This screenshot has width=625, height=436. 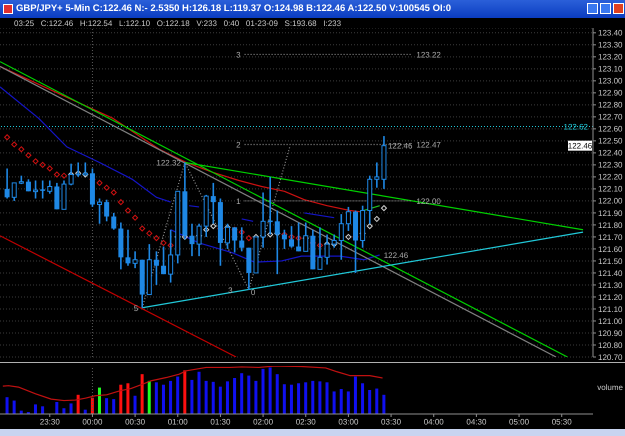 What do you see at coordinates (135, 422) in the screenshot?
I see `x-tick-label: 00:30` at bounding box center [135, 422].